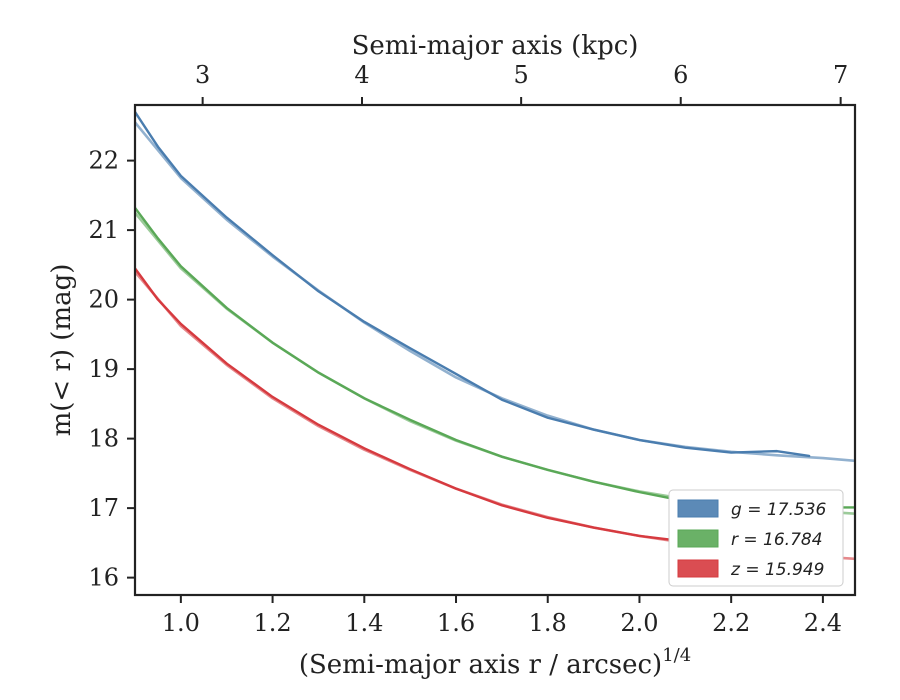  What do you see at coordinates (823, 623) in the screenshot?
I see `x-tick-label: 2.4` at bounding box center [823, 623].